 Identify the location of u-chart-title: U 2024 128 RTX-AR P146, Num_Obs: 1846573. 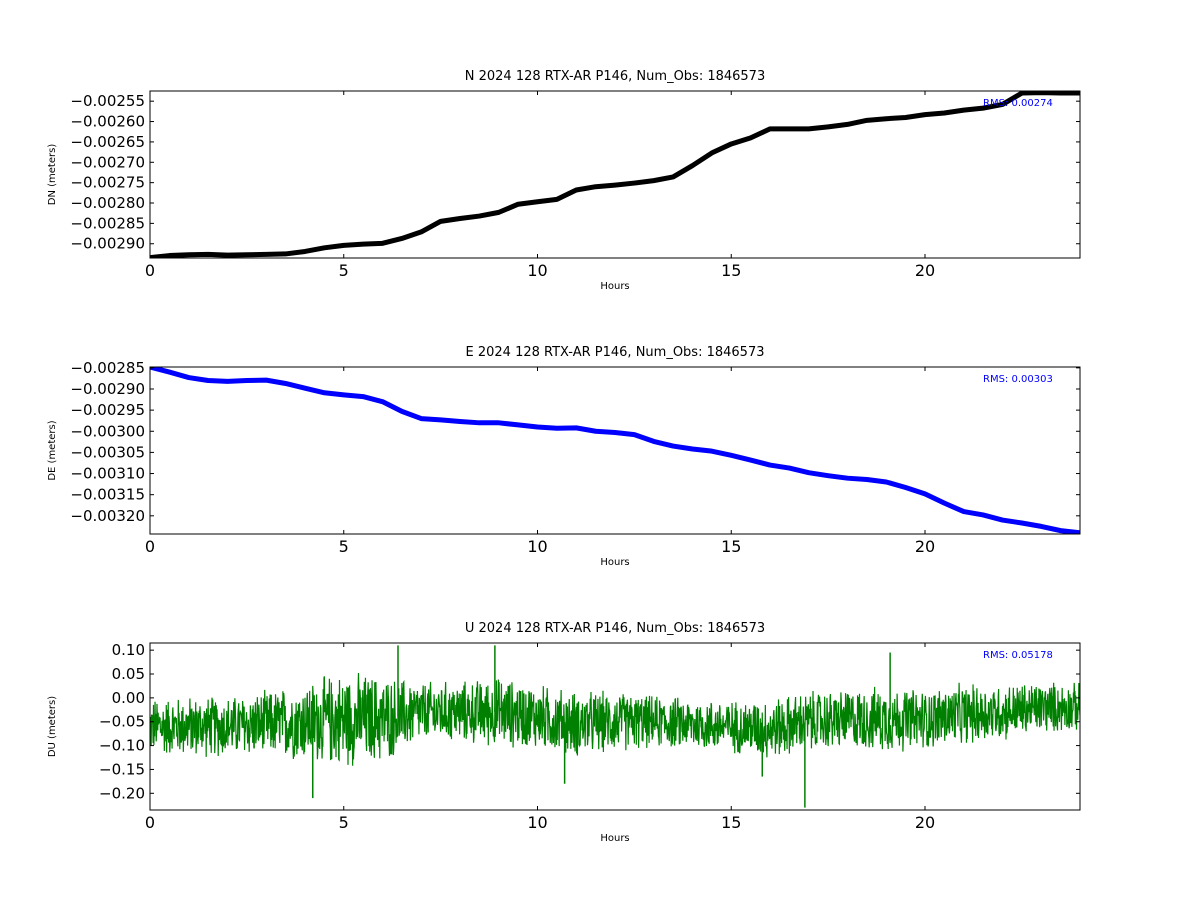
(615, 628).